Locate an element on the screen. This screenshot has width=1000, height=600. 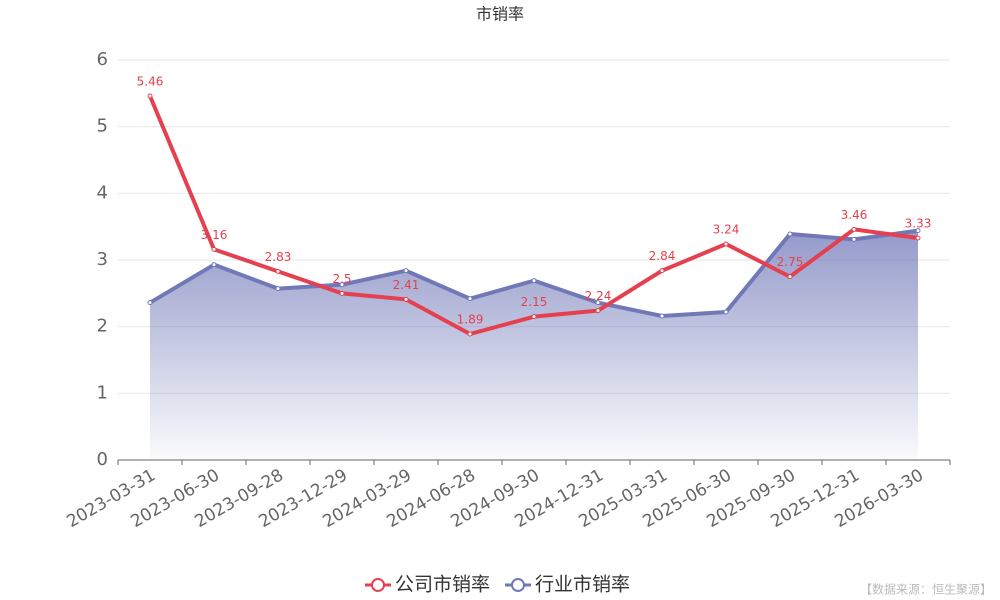
data-label: 2.15 is located at coordinates (534, 302).